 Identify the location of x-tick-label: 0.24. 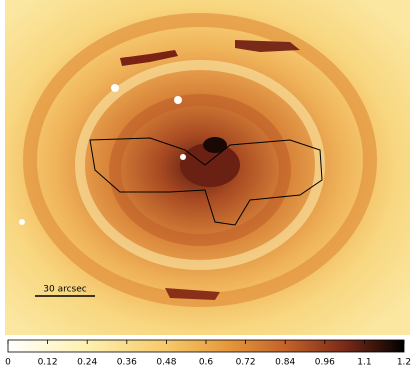
(87, 363).